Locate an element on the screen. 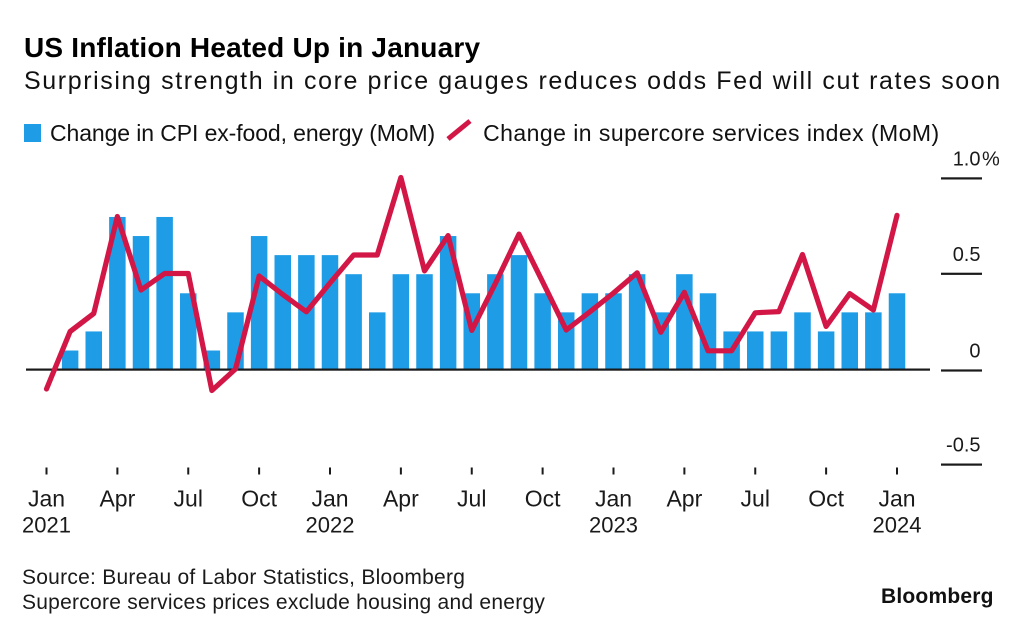 The image size is (1024, 634). svg-text: 2022 is located at coordinates (330, 525).